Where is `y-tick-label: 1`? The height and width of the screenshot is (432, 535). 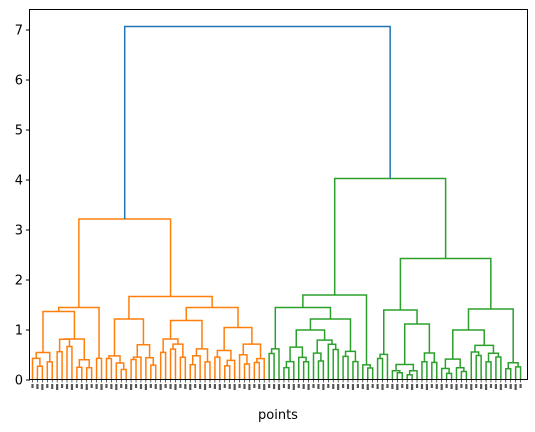 y-tick-label: 1 is located at coordinates (19, 331).